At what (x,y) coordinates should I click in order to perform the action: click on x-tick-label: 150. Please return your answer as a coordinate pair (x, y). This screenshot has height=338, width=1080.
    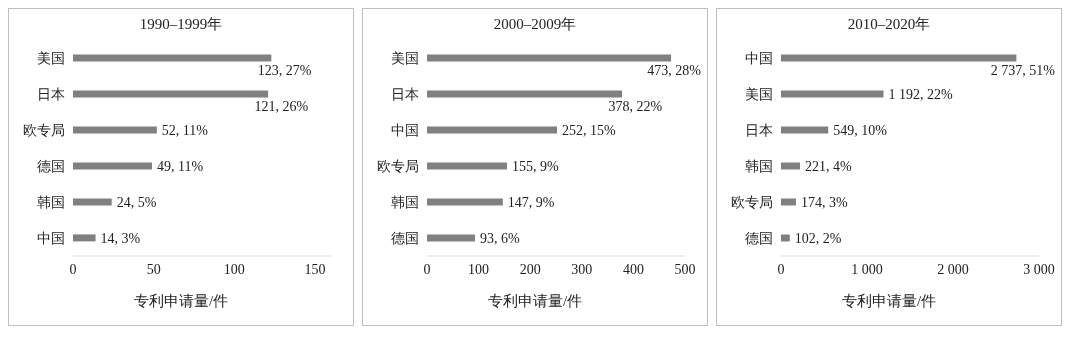
    Looking at the image, I should click on (315, 269).